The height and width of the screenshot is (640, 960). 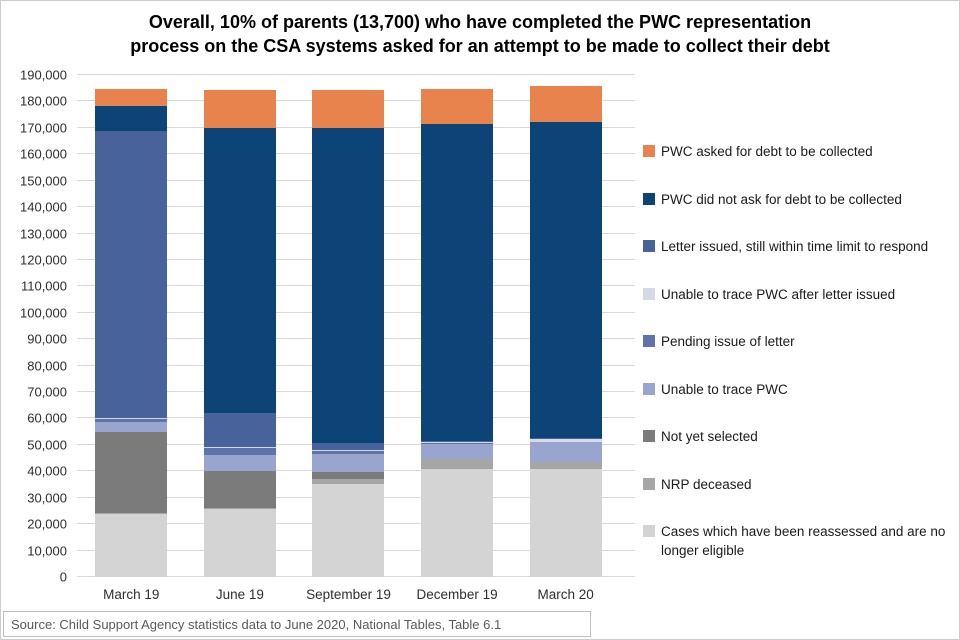 I want to click on legend-label: Unable to trace PWC, so click(x=724, y=389).